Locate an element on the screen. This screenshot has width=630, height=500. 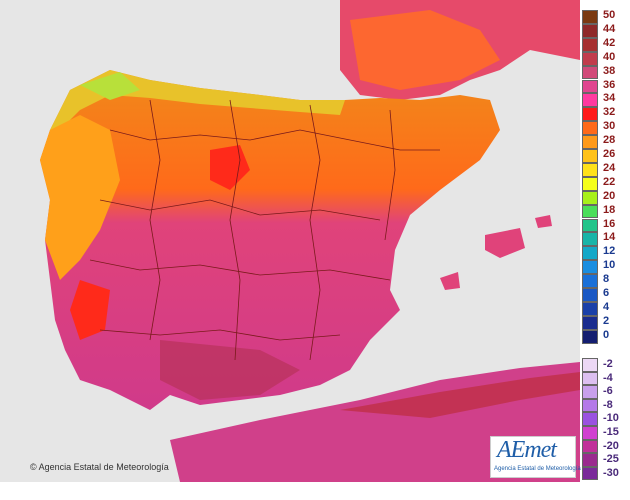
mallorca is located at coordinates (505, 243).